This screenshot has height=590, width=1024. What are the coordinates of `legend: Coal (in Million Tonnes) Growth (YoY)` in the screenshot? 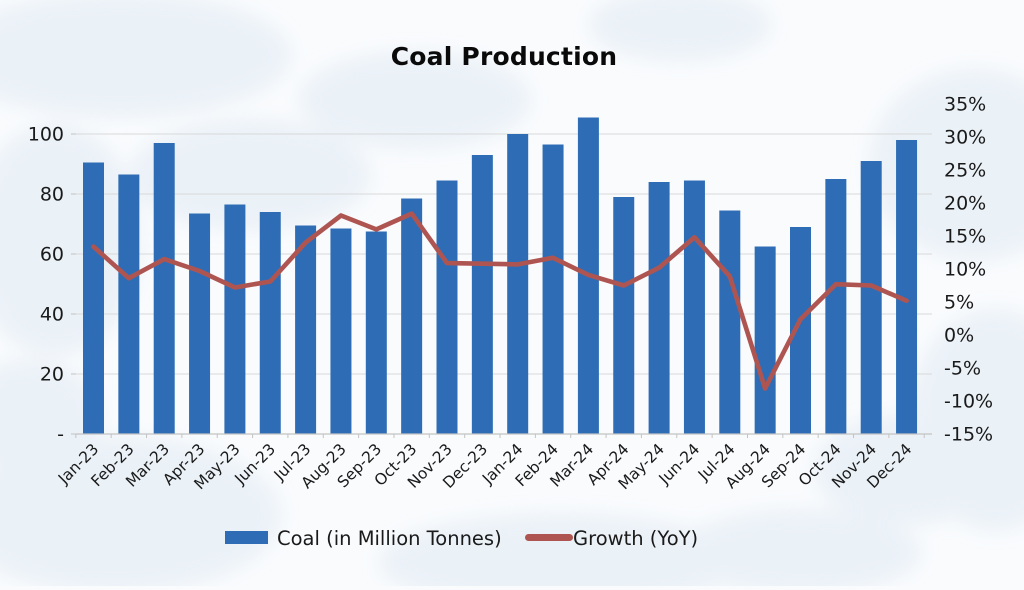 It's located at (461, 538).